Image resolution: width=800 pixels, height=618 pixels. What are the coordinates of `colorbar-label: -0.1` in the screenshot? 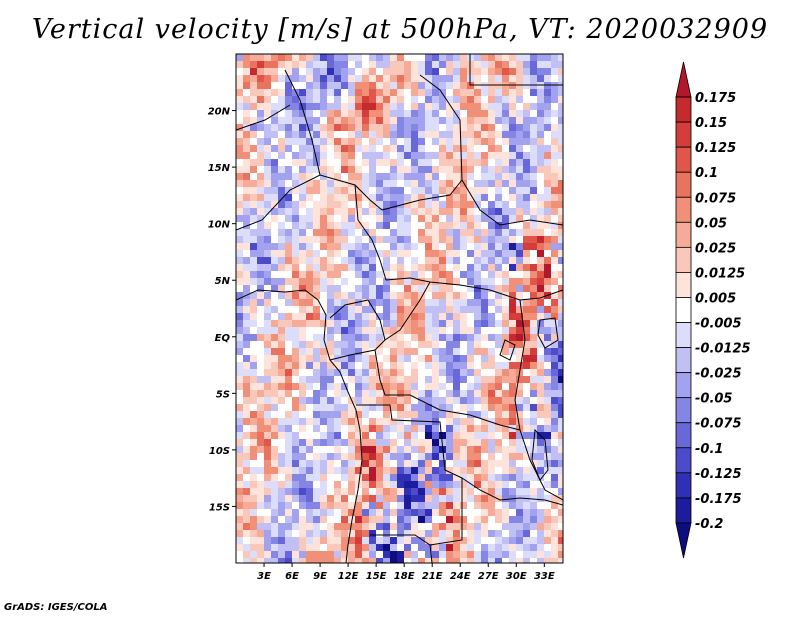 It's located at (709, 449).